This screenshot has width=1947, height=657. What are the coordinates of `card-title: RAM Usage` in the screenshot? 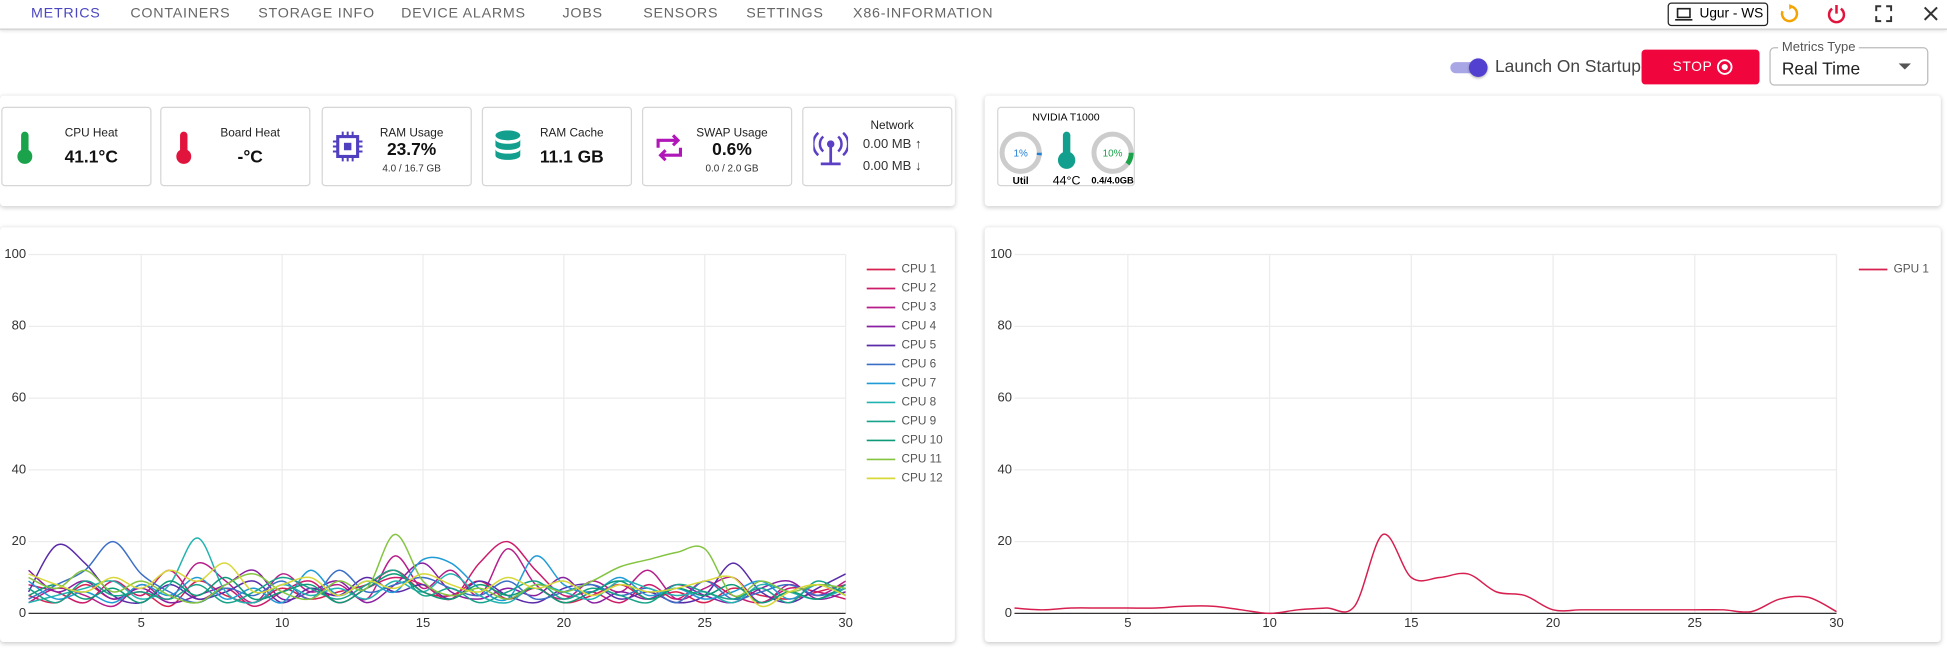 It's located at (411, 133).